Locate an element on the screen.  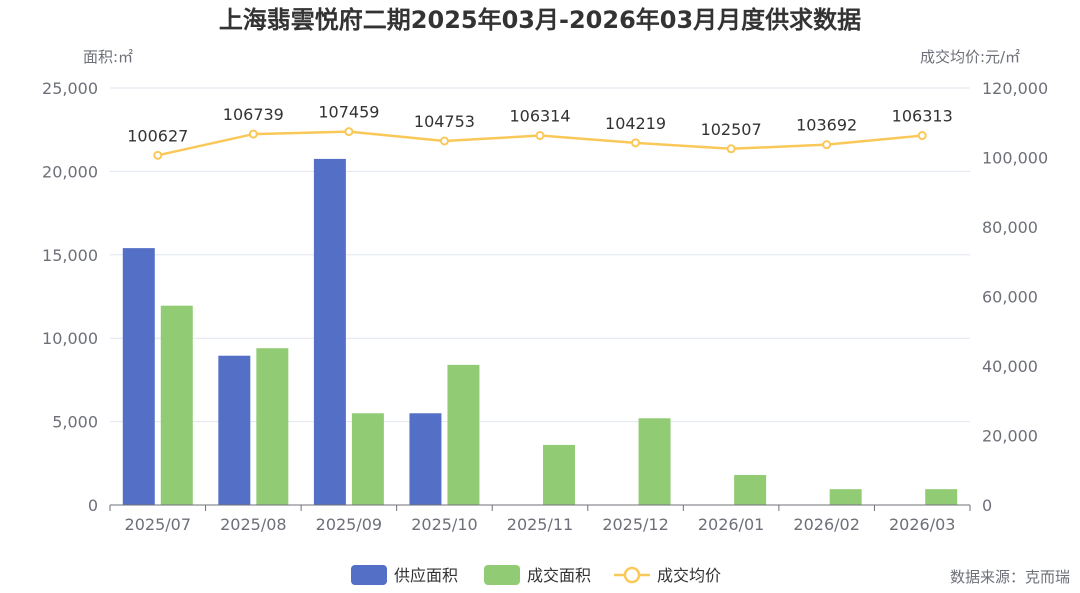
legend-supply-swatch is located at coordinates (369, 575).